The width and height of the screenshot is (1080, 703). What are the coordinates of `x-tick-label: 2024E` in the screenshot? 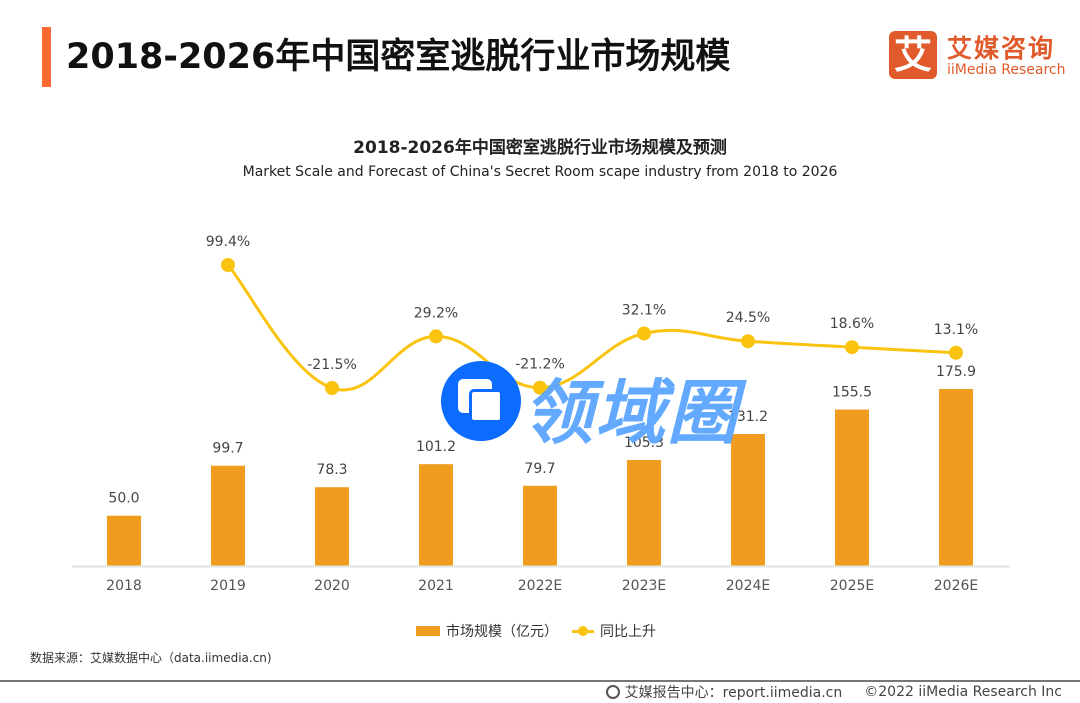 It's located at (748, 586).